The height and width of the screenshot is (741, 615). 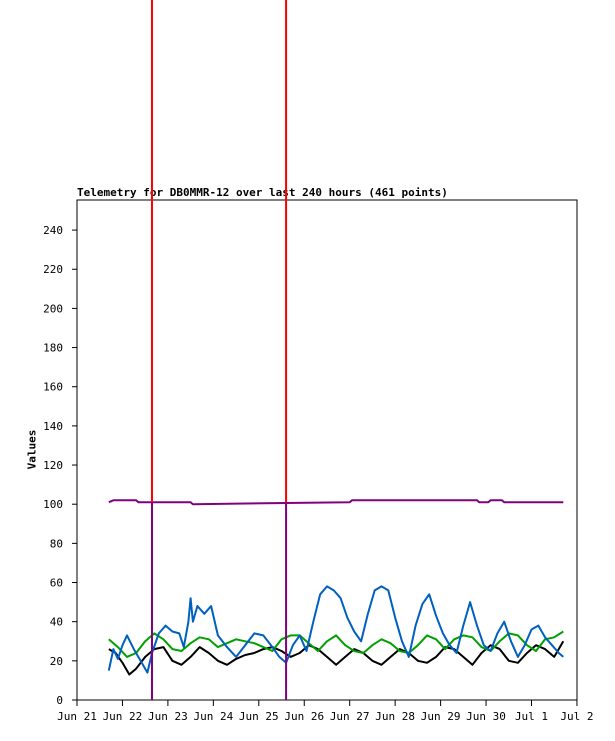 What do you see at coordinates (395, 716) in the screenshot?
I see `x-tick-label: Jun 28` at bounding box center [395, 716].